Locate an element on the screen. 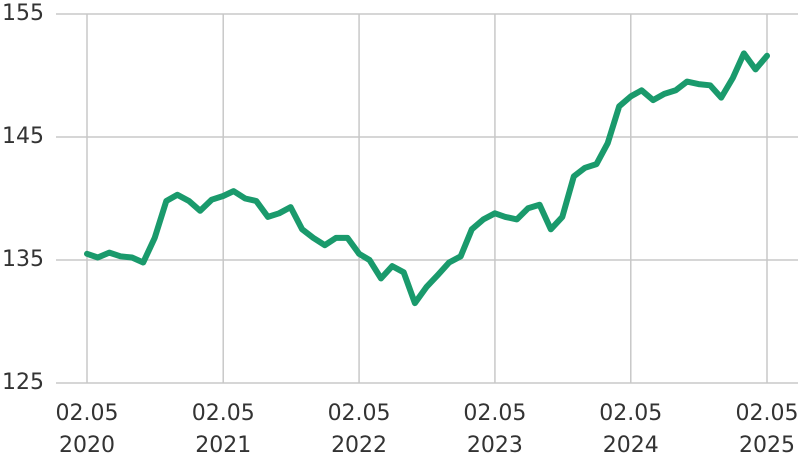  y-tick-label: 145 is located at coordinates (23, 136).